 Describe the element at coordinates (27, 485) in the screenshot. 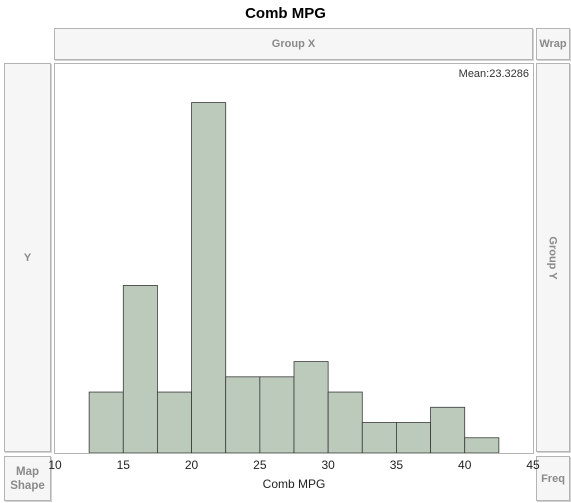

I see `map-shape-label-line2: Shape` at that location.